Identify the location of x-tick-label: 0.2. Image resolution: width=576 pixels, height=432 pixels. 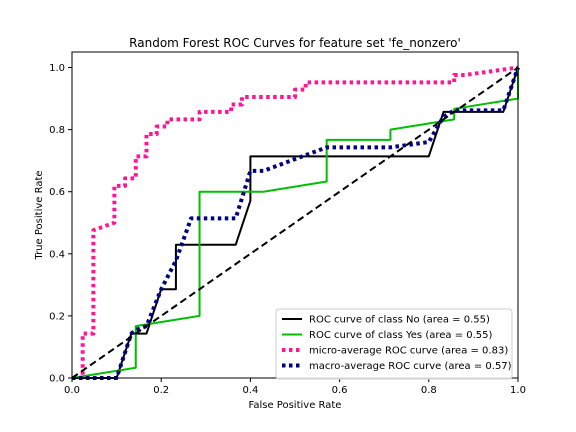
(161, 390).